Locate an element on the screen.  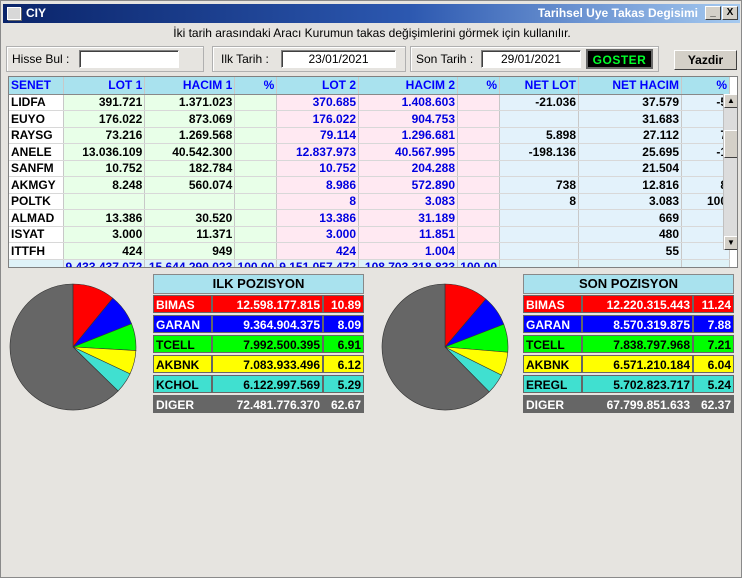
pozisyon-row: DIGER 72.481.776.370 62.67 is located at coordinates (258, 404).